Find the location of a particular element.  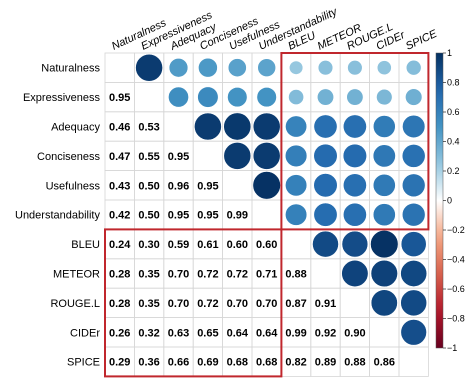

corr-value-bleu-conciseness: 0.61 is located at coordinates (207, 245).